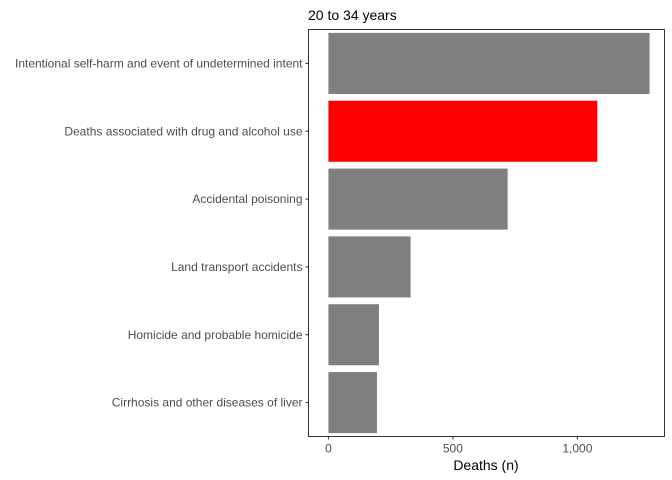 This screenshot has height=480, width=672. I want to click on chart-title: 20 to 34 years, so click(352, 15).